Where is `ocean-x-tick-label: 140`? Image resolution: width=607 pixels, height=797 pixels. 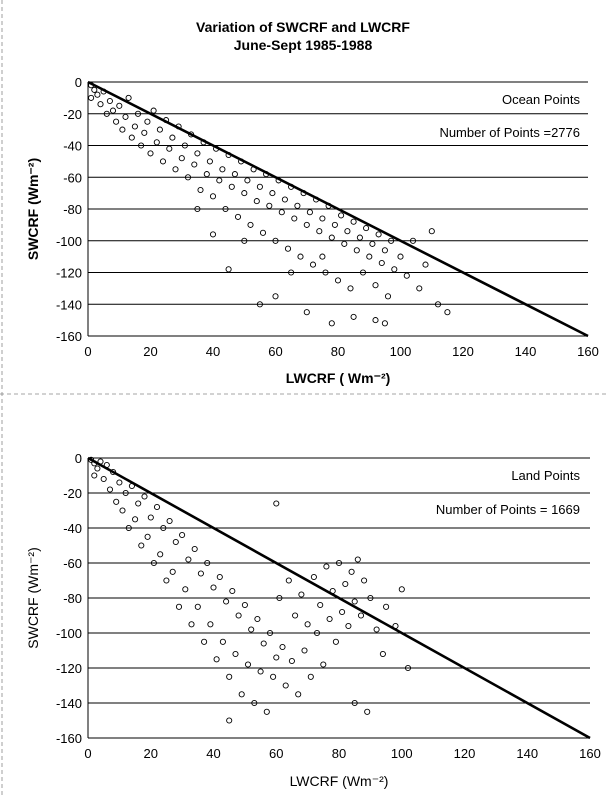
ocean-x-tick-label: 140 is located at coordinates (526, 351).